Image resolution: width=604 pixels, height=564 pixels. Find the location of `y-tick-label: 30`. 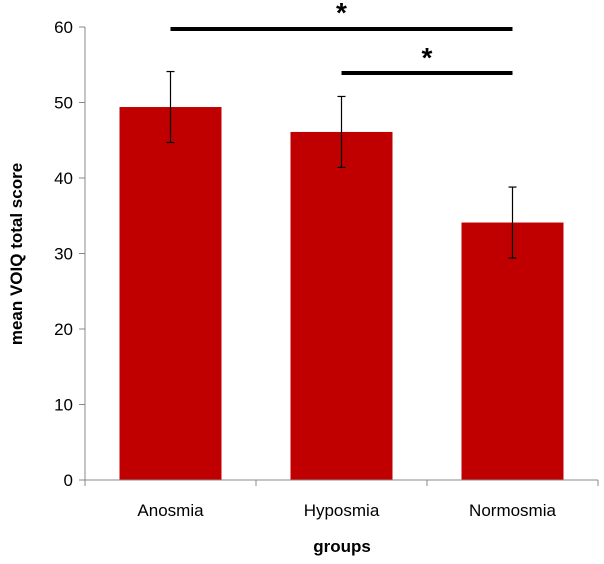

y-tick-label: 30 is located at coordinates (63, 254).